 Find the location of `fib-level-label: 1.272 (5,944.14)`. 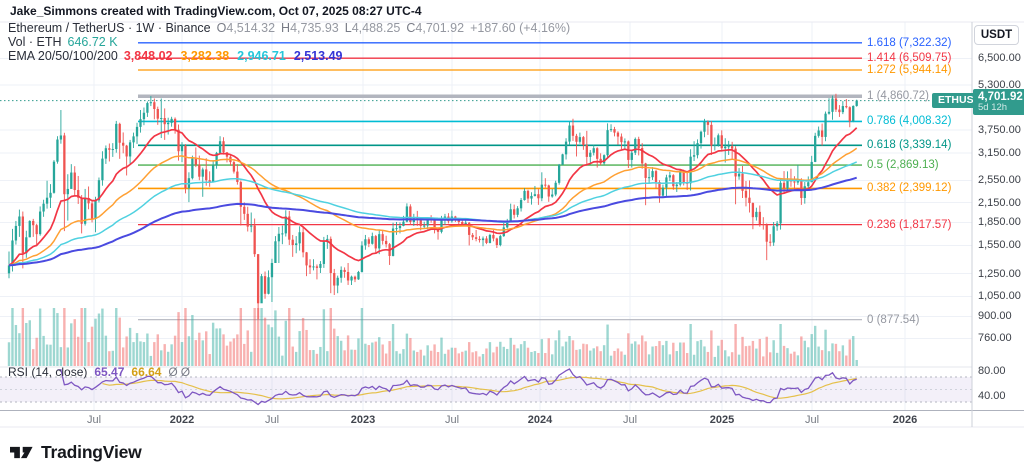

fib-level-label: 1.272 (5,944.14) is located at coordinates (909, 70).